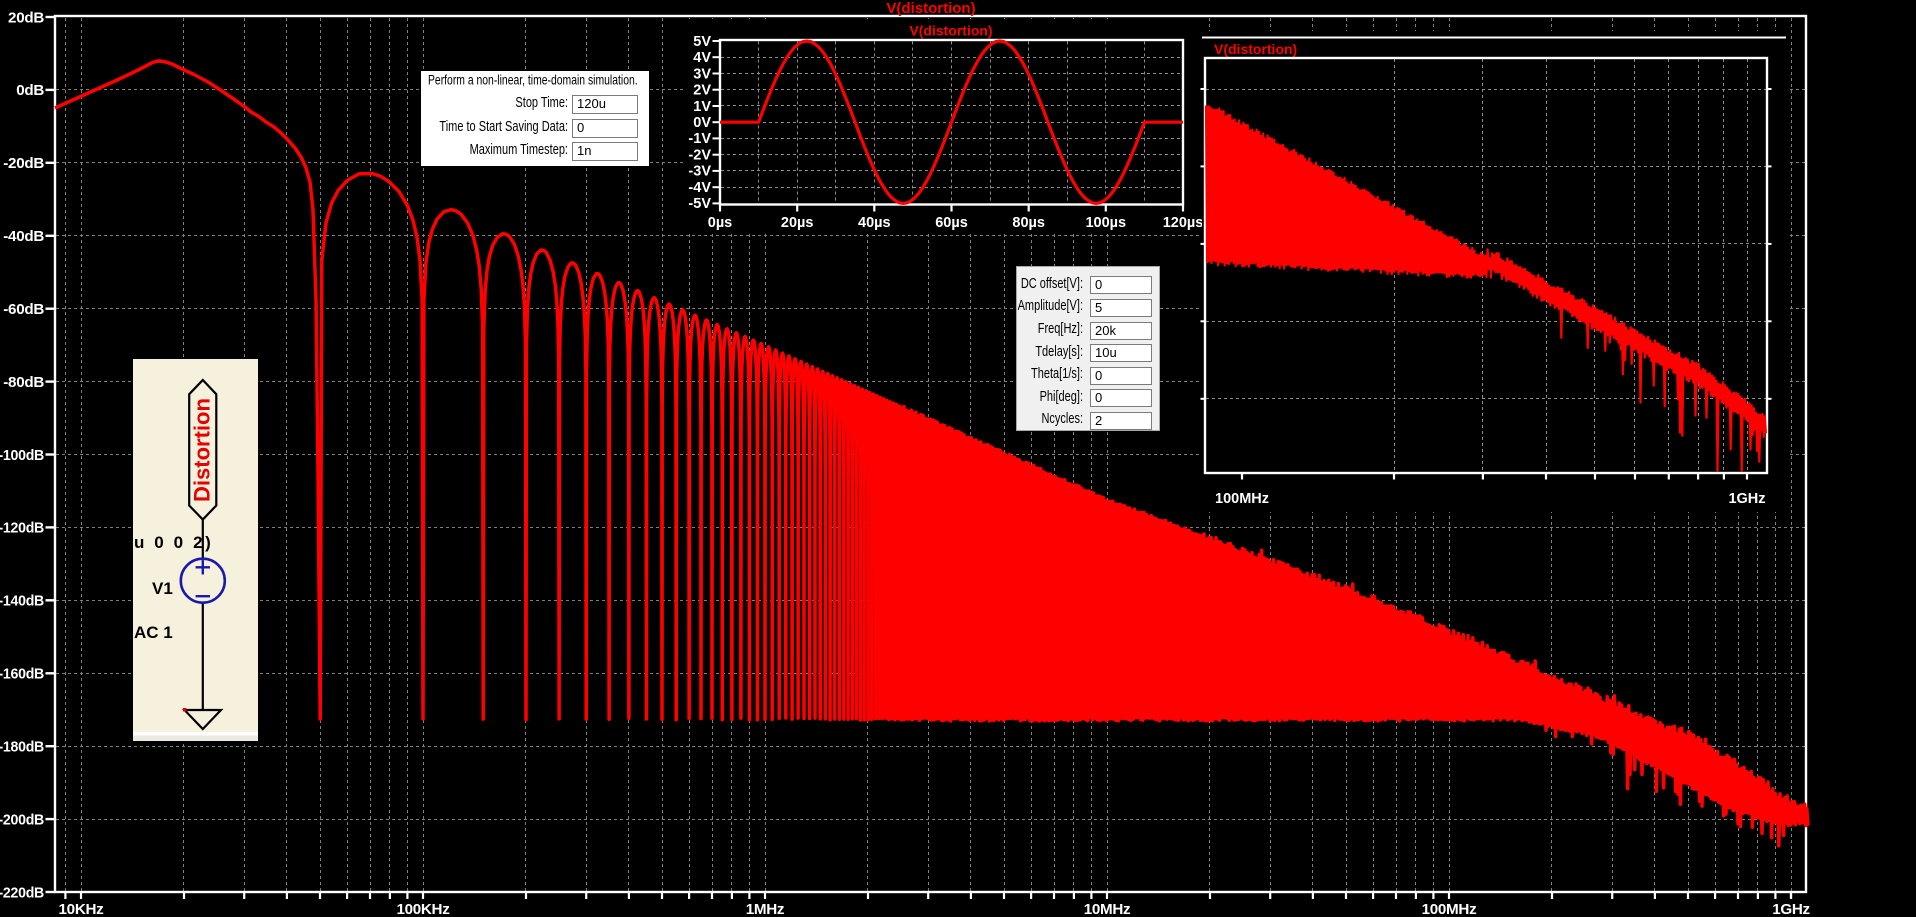 The height and width of the screenshot is (917, 1916). Describe the element at coordinates (22, 601) in the screenshot. I see `svg-text: -140dB` at that location.